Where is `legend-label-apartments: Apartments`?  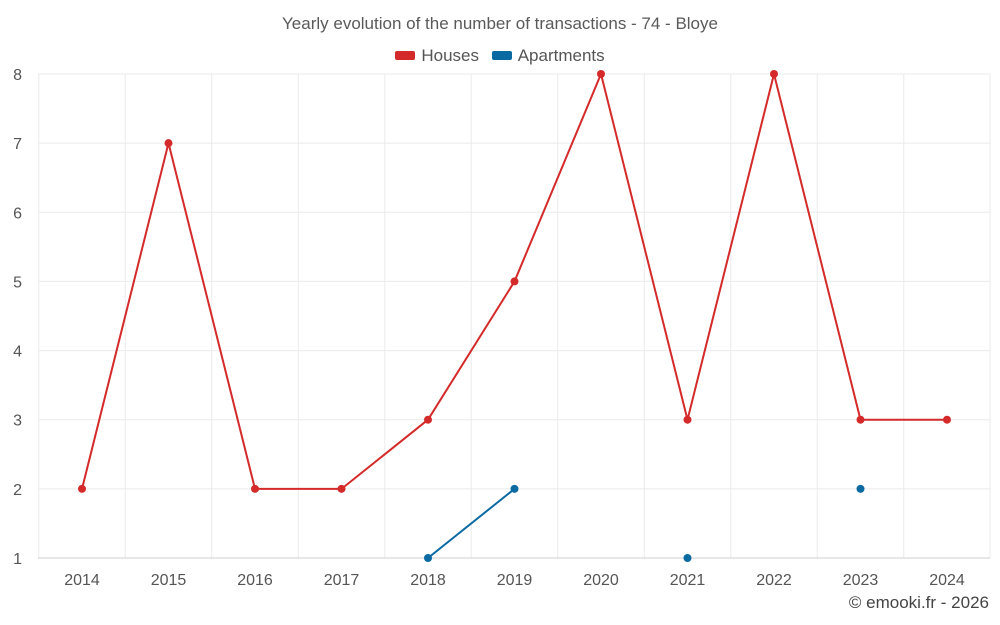
legend-label-apartments: Apartments is located at coordinates (561, 55).